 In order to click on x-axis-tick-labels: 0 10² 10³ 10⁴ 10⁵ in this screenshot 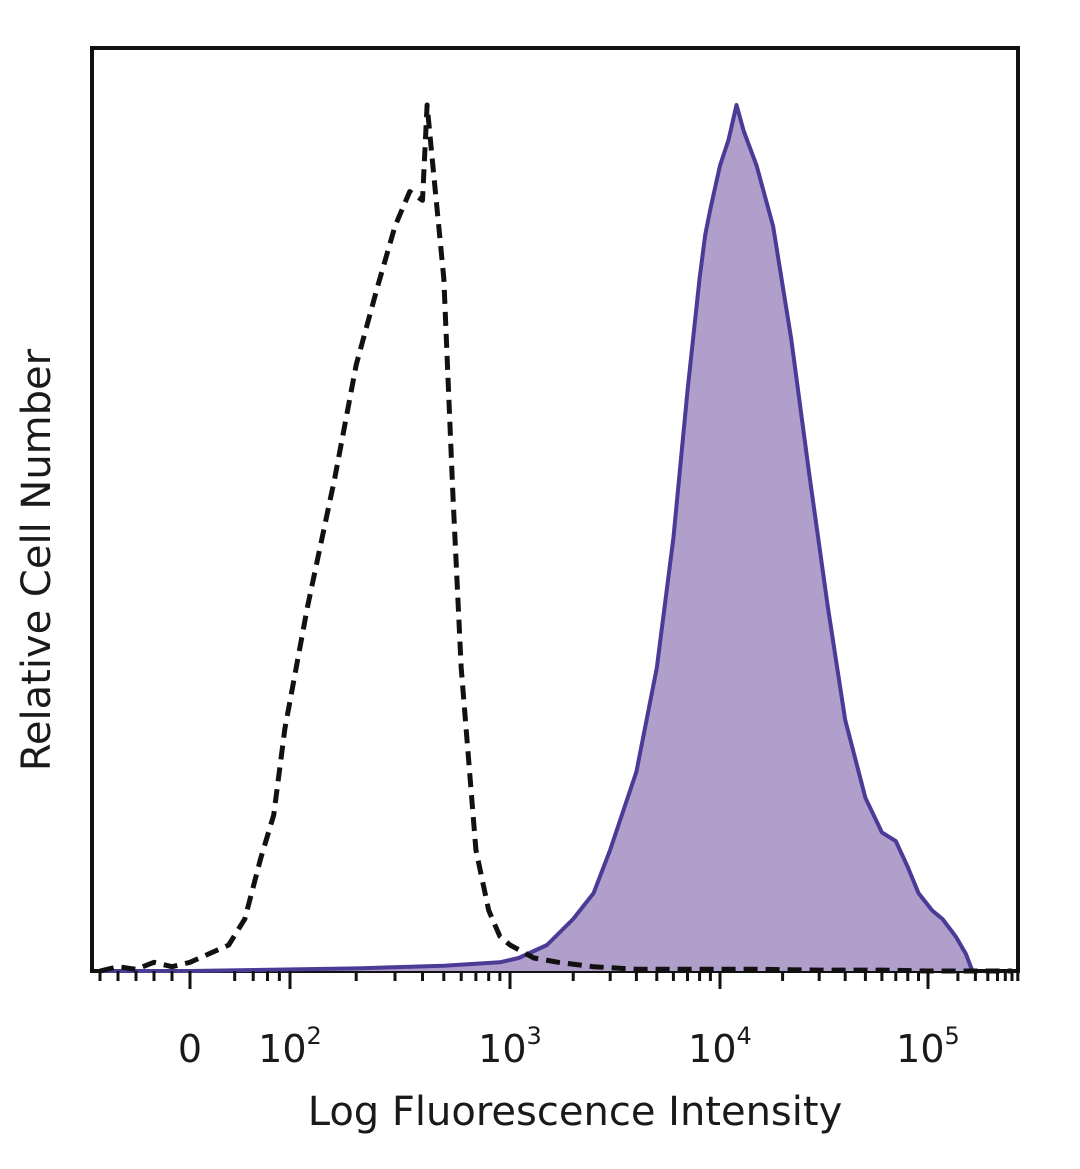, I will do `click(569, 1046)`.